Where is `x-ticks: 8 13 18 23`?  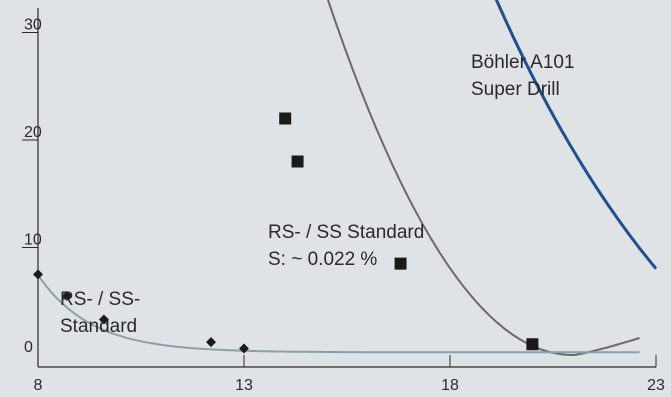 x-ticks: 8 13 18 23 is located at coordinates (349, 374).